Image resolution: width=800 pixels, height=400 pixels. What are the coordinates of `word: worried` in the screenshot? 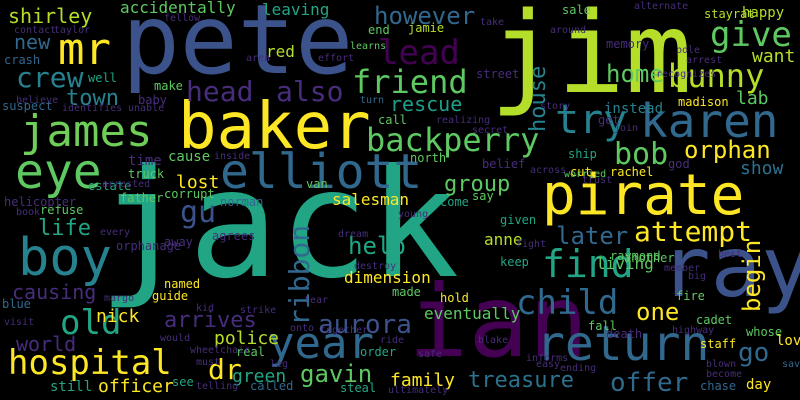 It's located at (585, 174).